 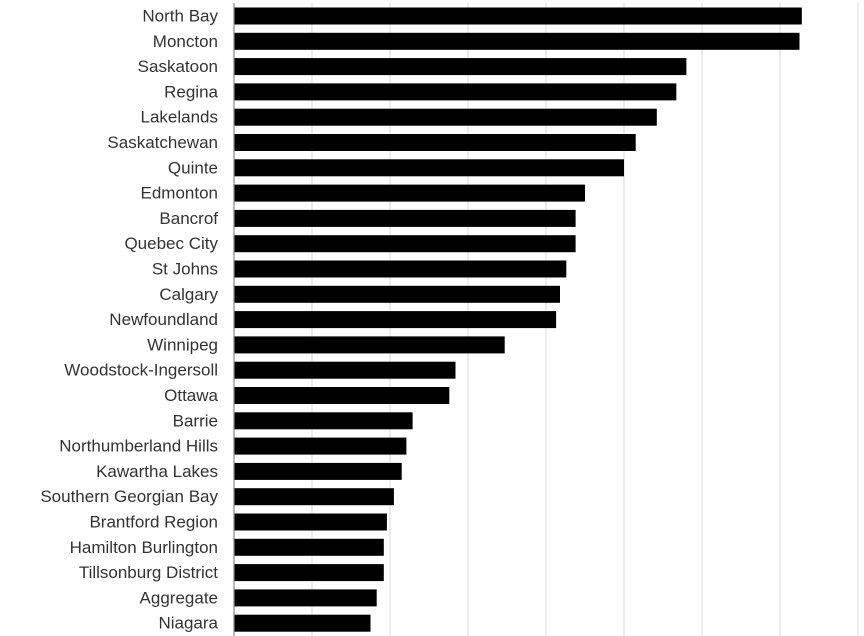 What do you see at coordinates (188, 218) in the screenshot?
I see `category-label: Bancrof` at bounding box center [188, 218].